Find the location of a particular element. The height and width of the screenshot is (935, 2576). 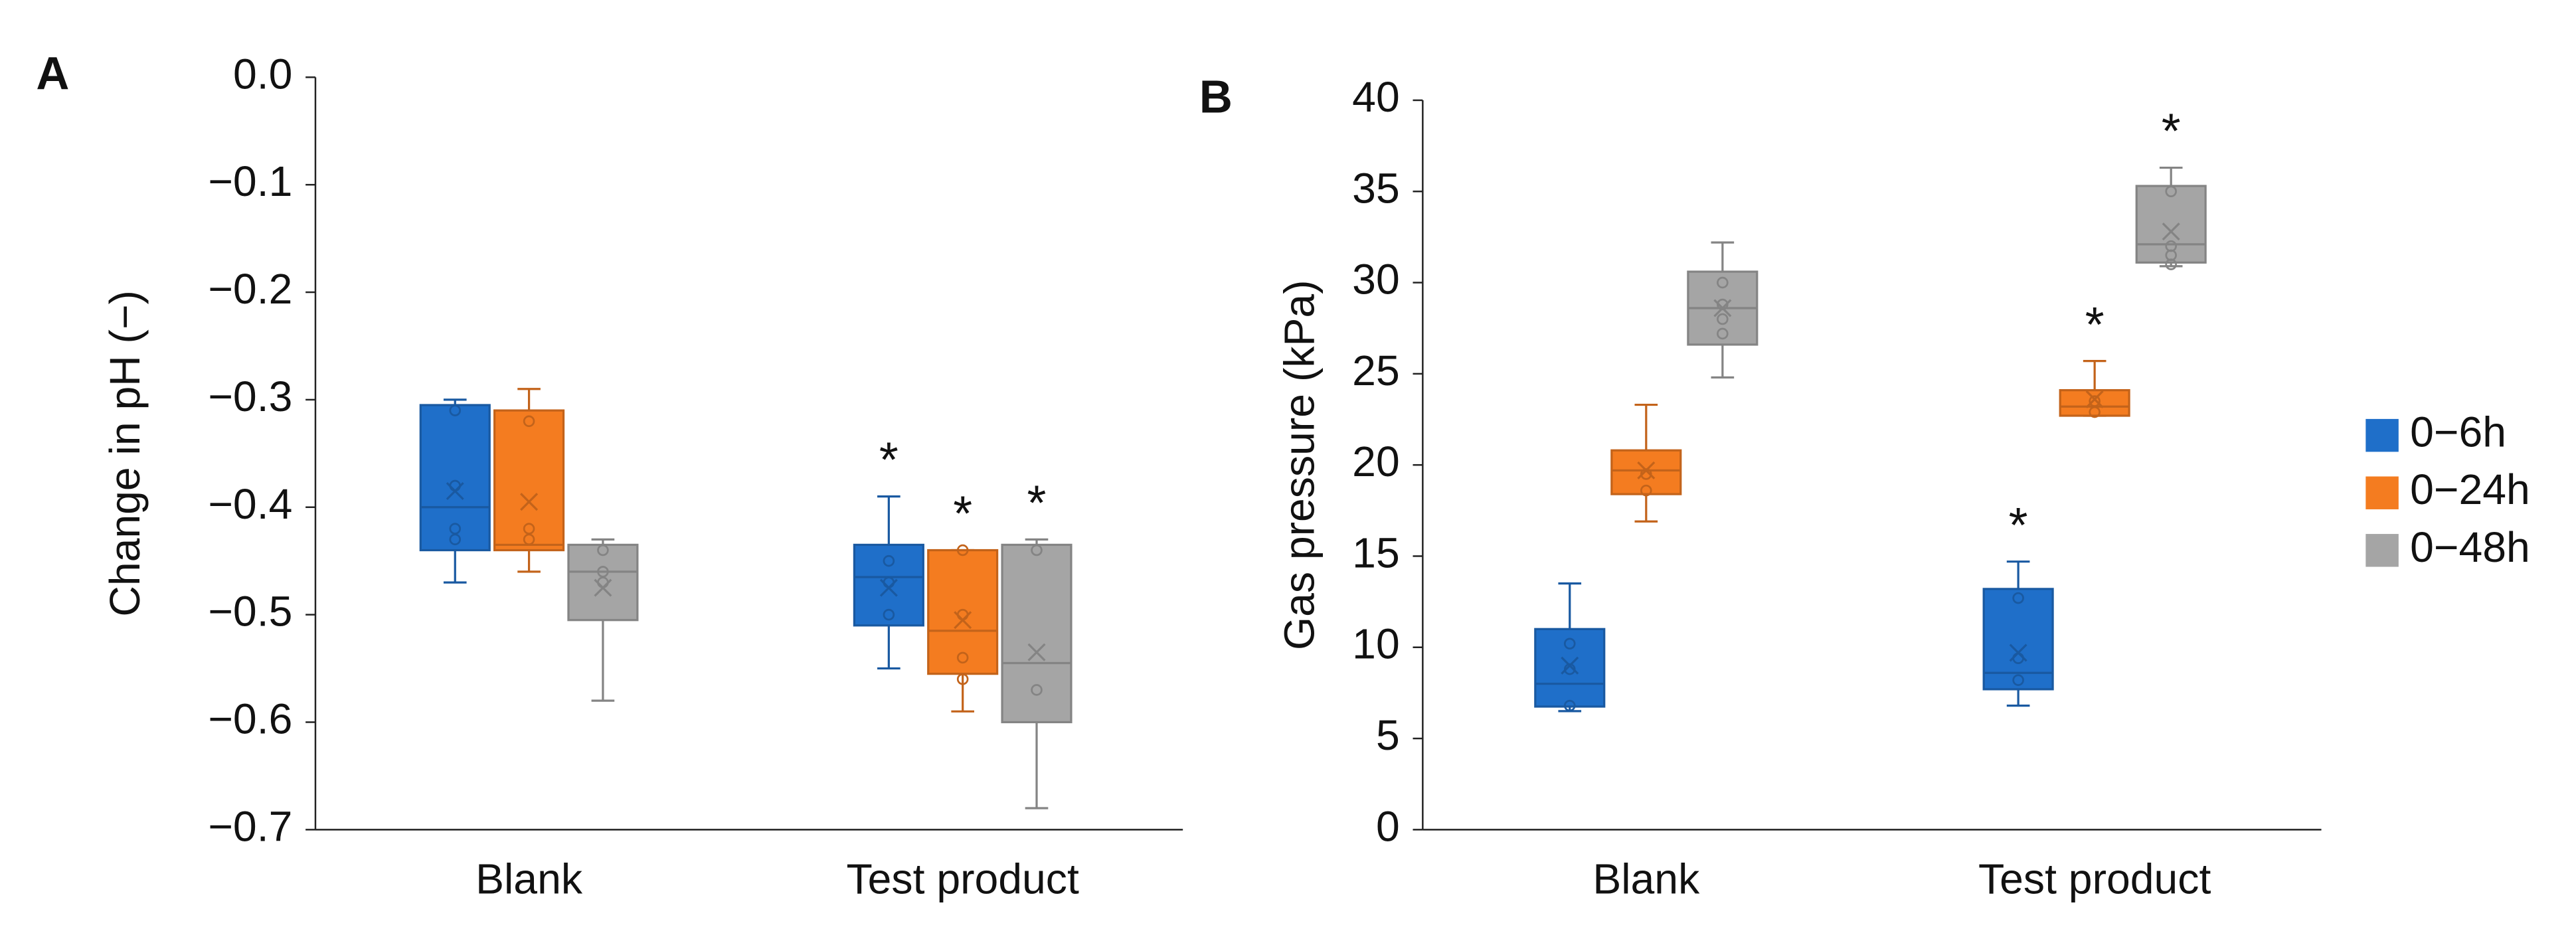

y-tick-label: 25 is located at coordinates (1376, 370).